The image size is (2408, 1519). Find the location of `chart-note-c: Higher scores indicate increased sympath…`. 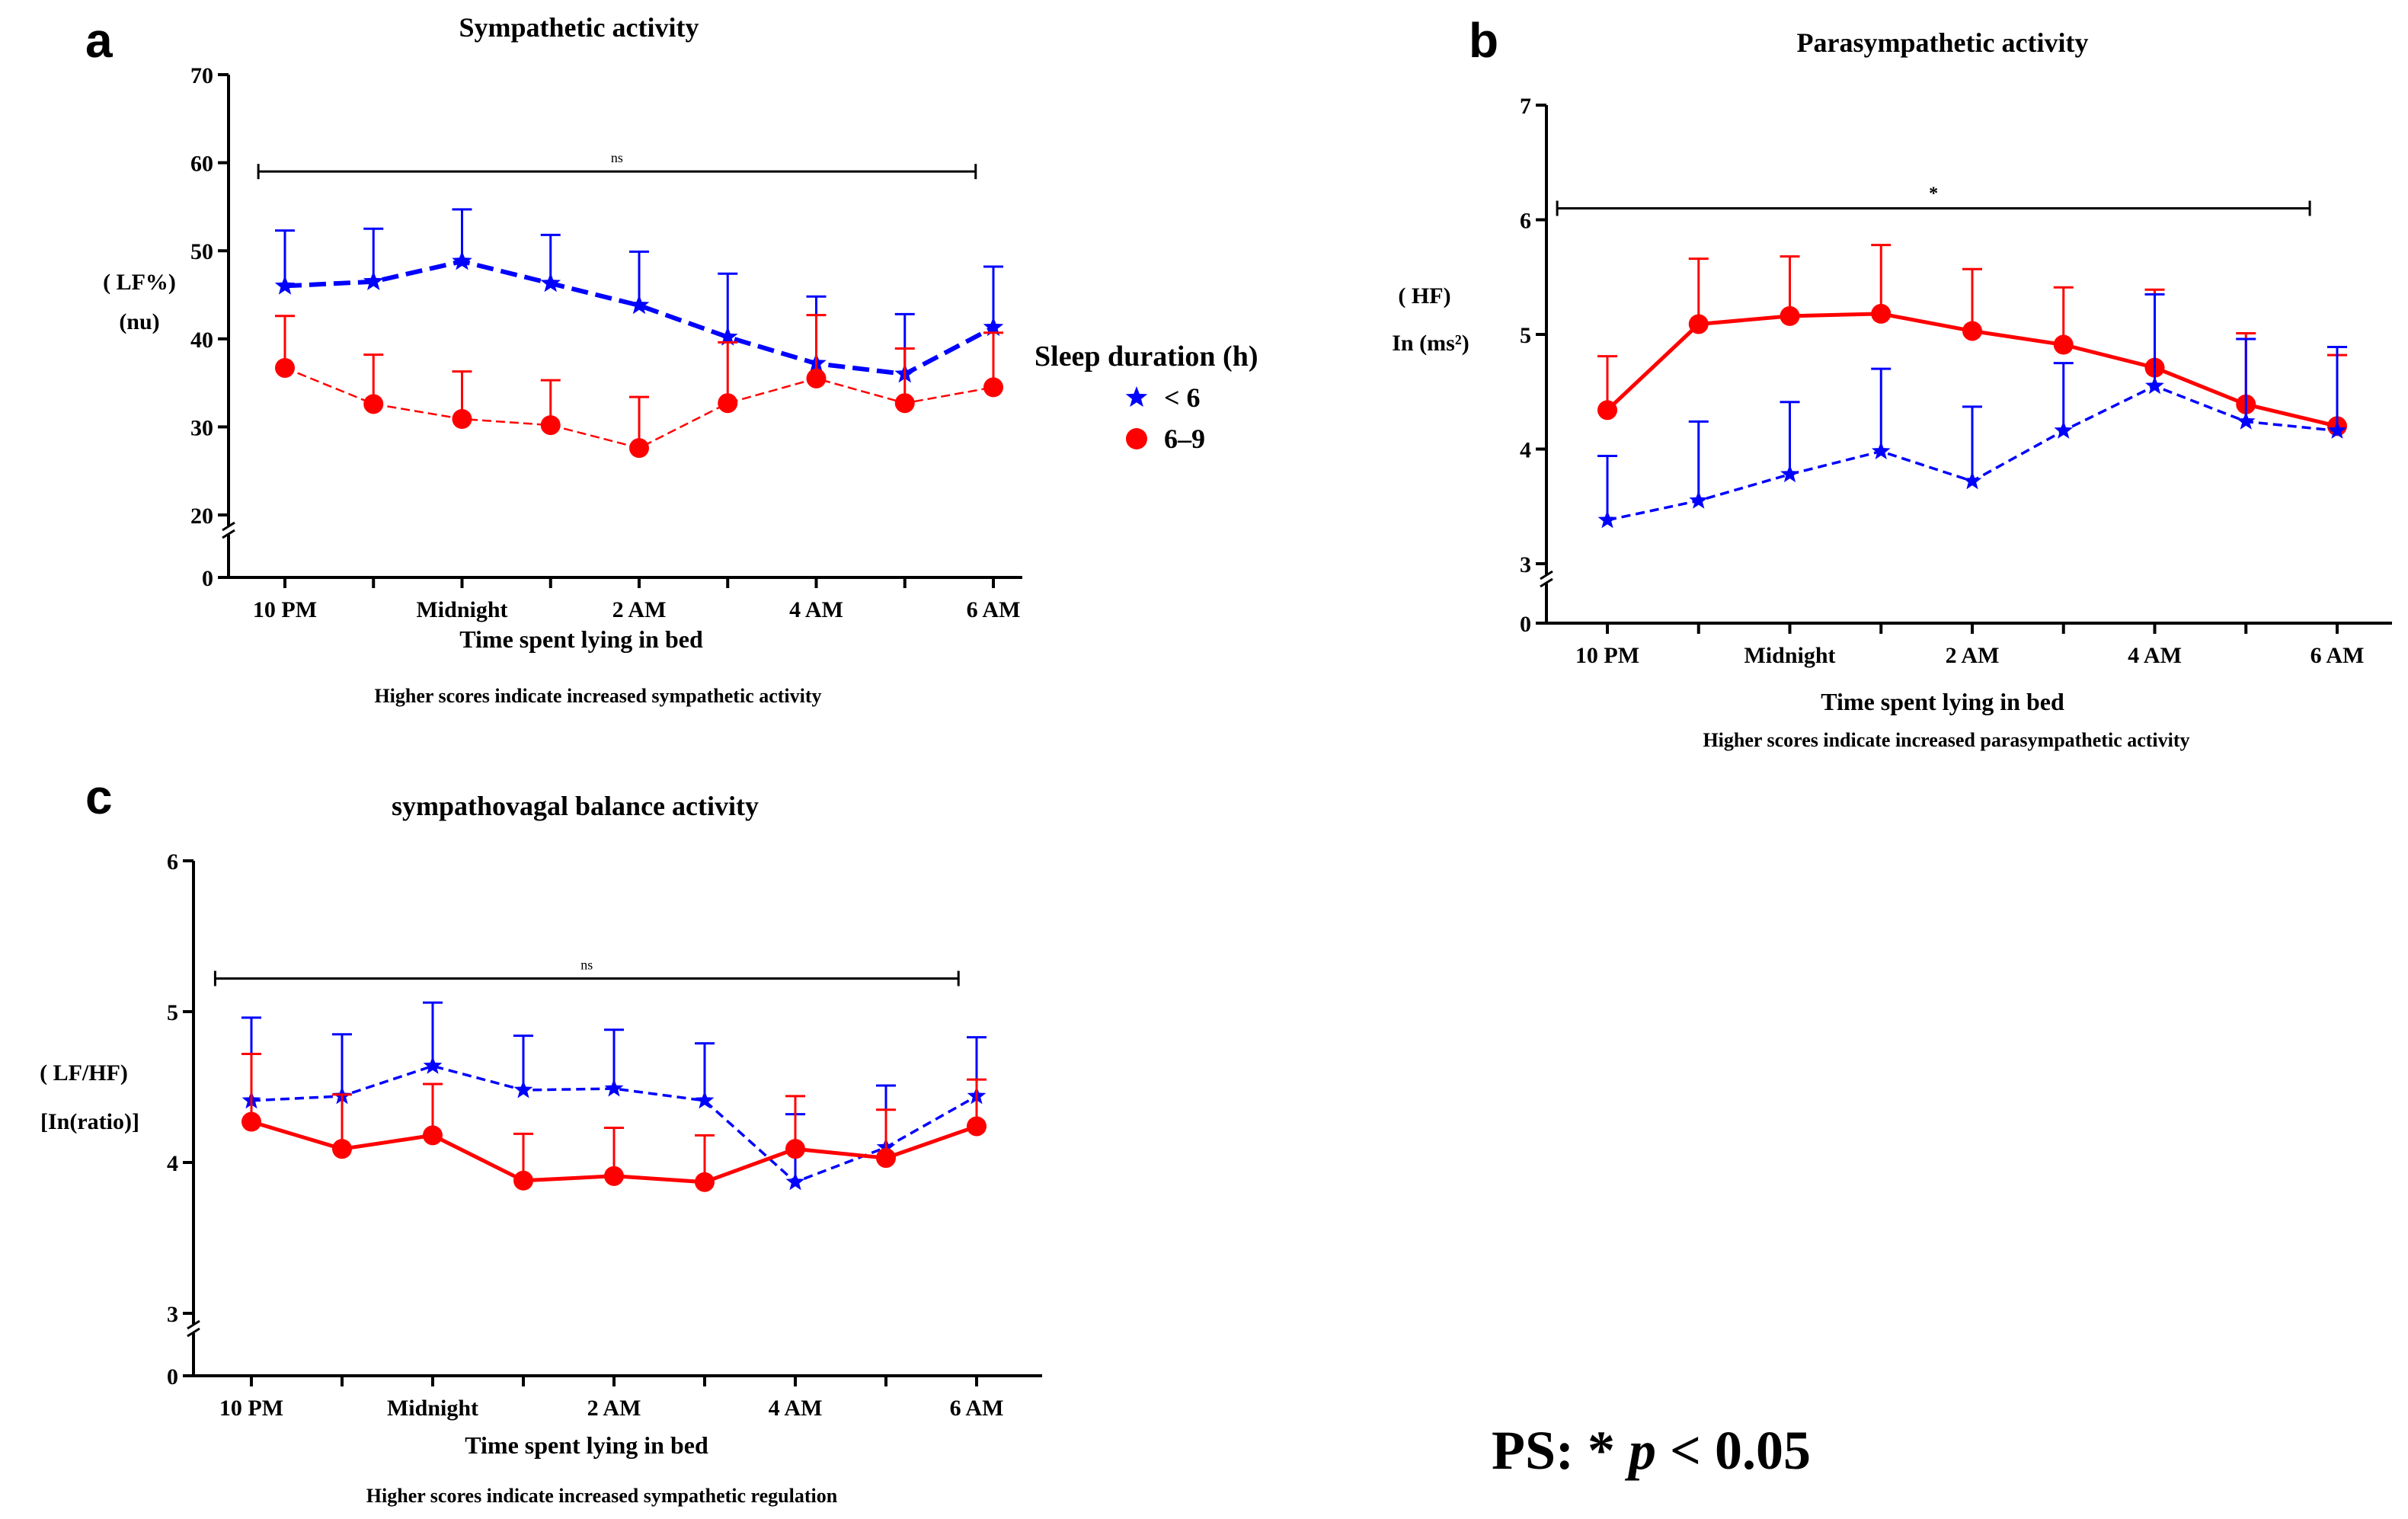

chart-note-c: Higher scores indicate increased sympath… is located at coordinates (602, 1496).